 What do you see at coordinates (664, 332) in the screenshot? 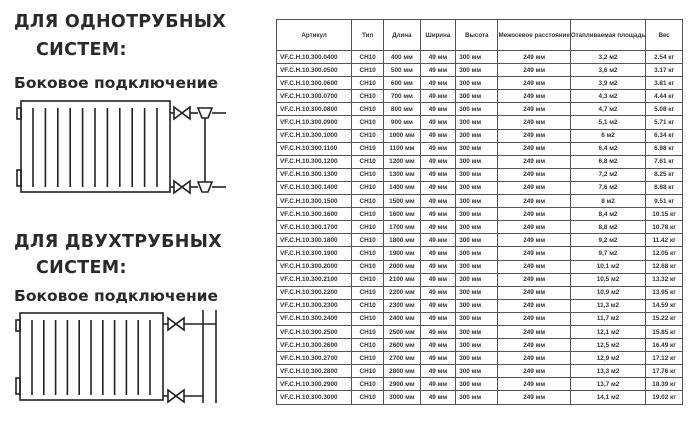
I see `table-cell: 15.85 кг` at bounding box center [664, 332].